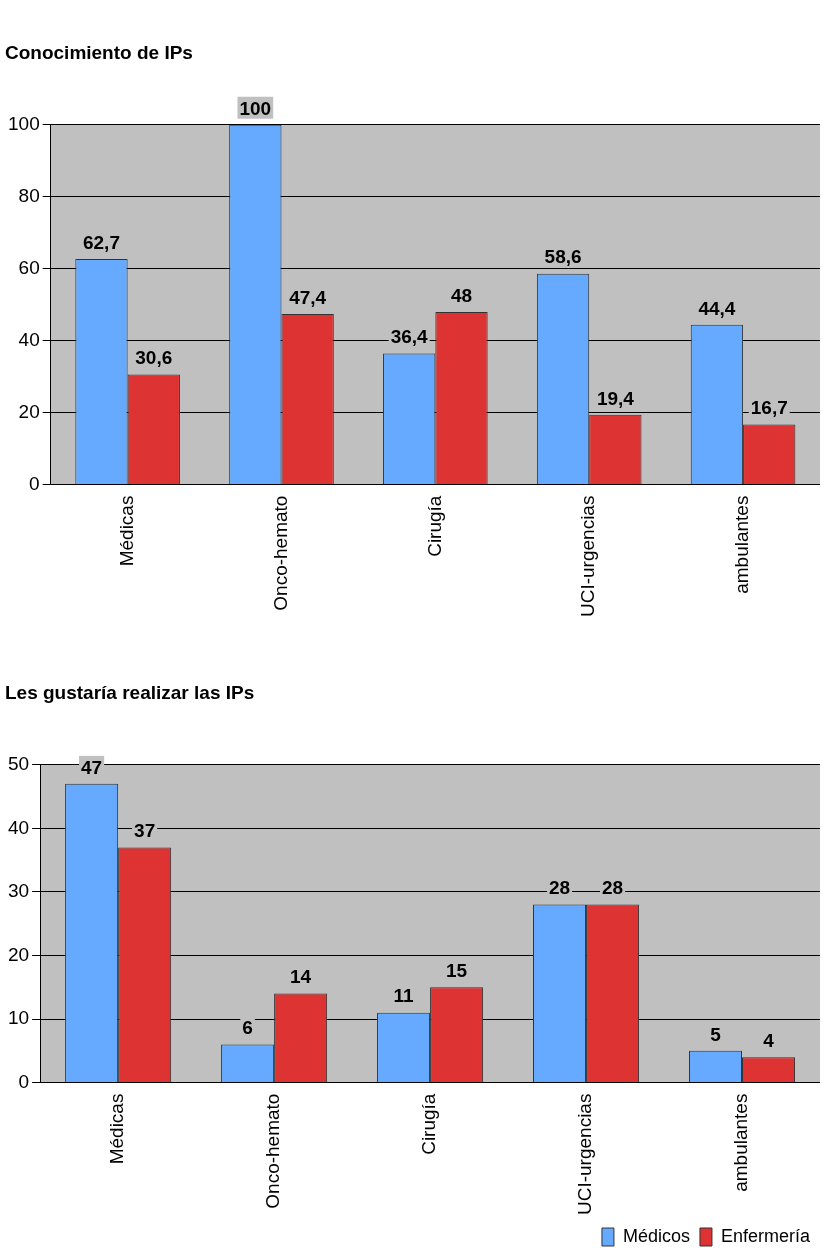  What do you see at coordinates (247, 1028) in the screenshot?
I see `data-label: 6` at bounding box center [247, 1028].